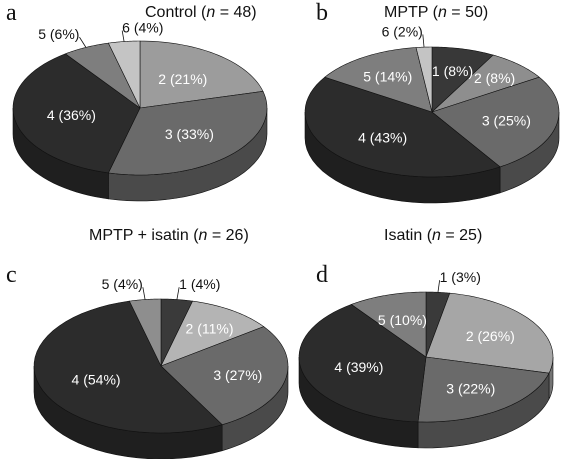 The height and width of the screenshot is (459, 564). I want to click on slice-label-2: 2 (21%), so click(182, 79).